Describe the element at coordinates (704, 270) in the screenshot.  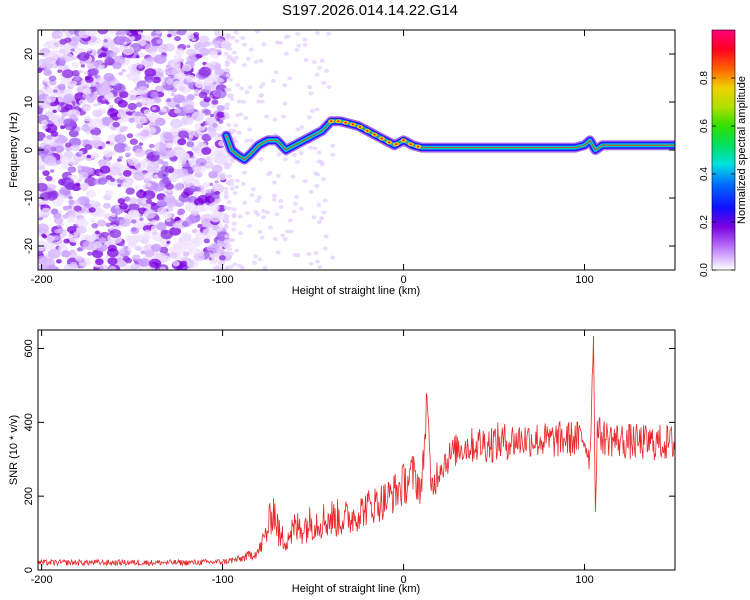
I see `colorbar-tick-label: 0.0` at that location.